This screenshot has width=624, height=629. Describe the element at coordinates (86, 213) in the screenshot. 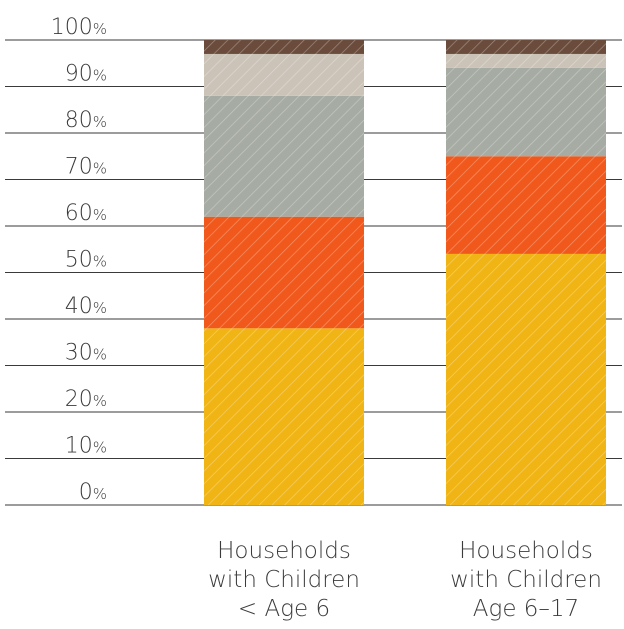

I see `y-tick-label-60: 60%` at that location.